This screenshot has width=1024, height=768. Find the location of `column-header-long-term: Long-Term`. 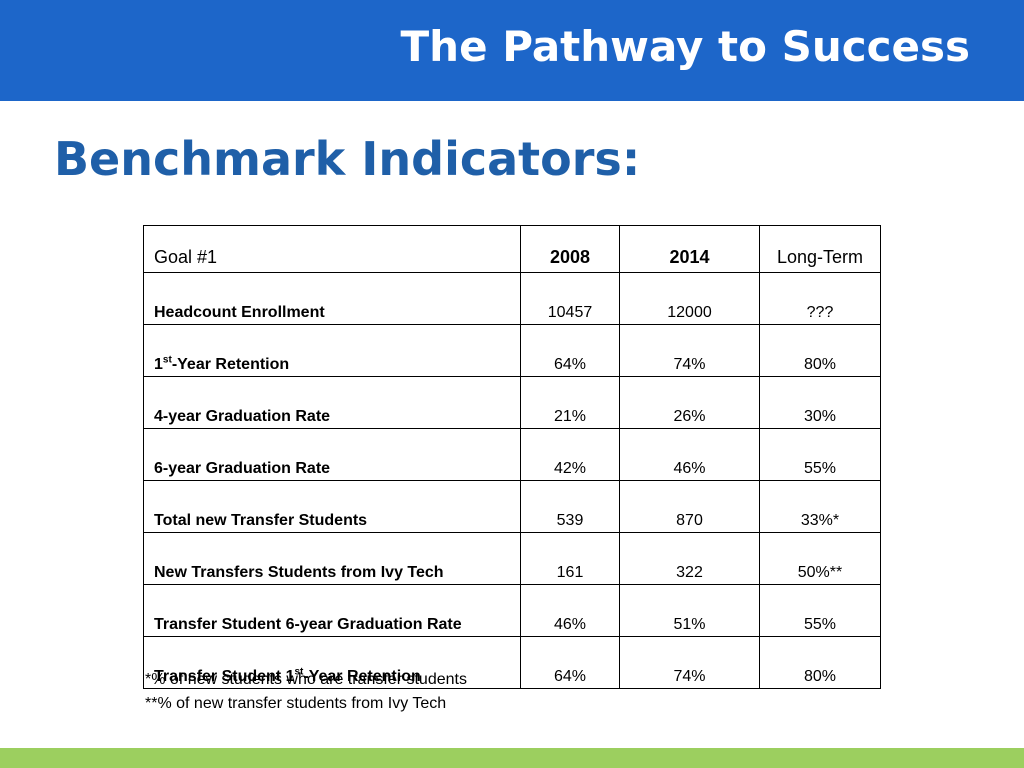

column-header-long-term: Long-Term is located at coordinates (820, 249).